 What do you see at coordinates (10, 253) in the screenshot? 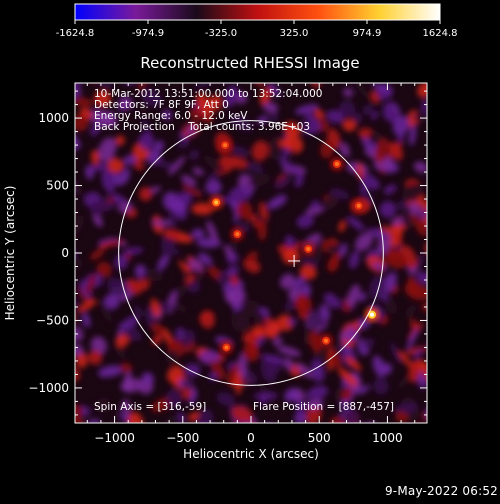
I see `y-axis-label: Heliocentric Y (arcsec)` at bounding box center [10, 253].